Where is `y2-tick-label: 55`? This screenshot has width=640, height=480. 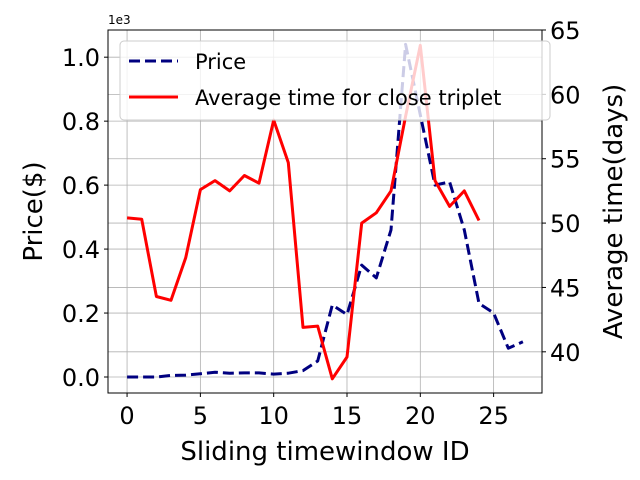
y2-tick-label: 55 is located at coordinates (565, 160).